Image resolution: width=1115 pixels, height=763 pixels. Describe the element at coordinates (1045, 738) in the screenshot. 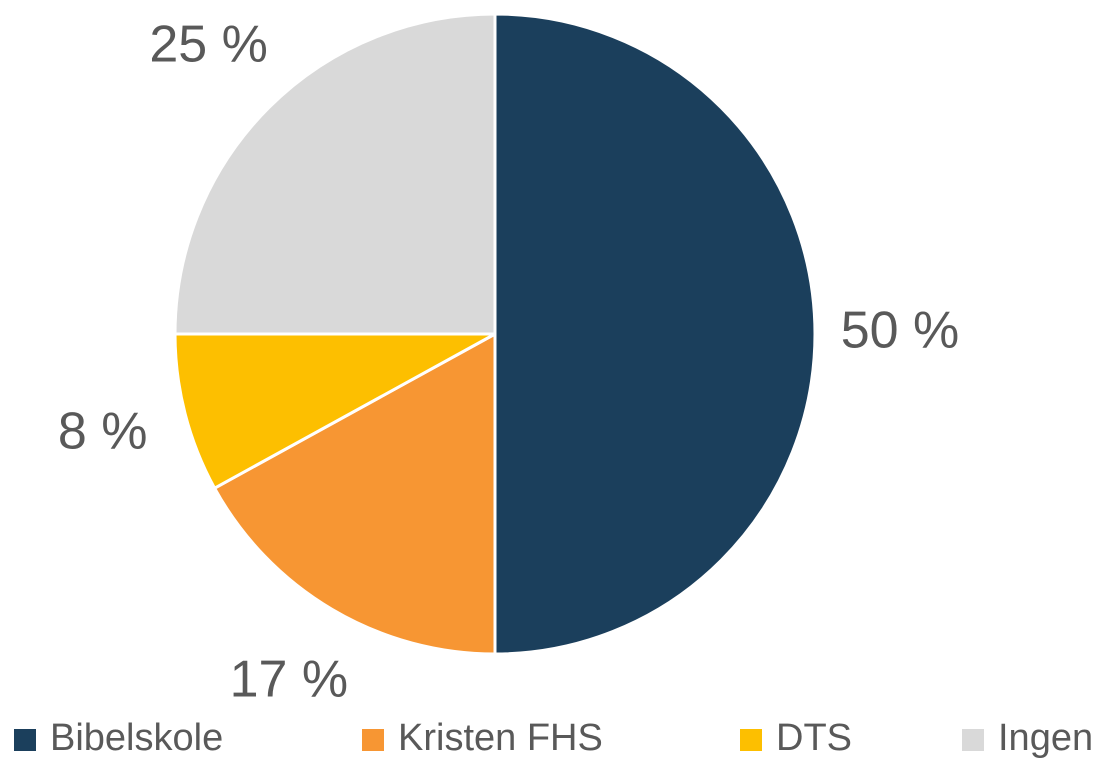

I see `legend-label: Ingen` at that location.